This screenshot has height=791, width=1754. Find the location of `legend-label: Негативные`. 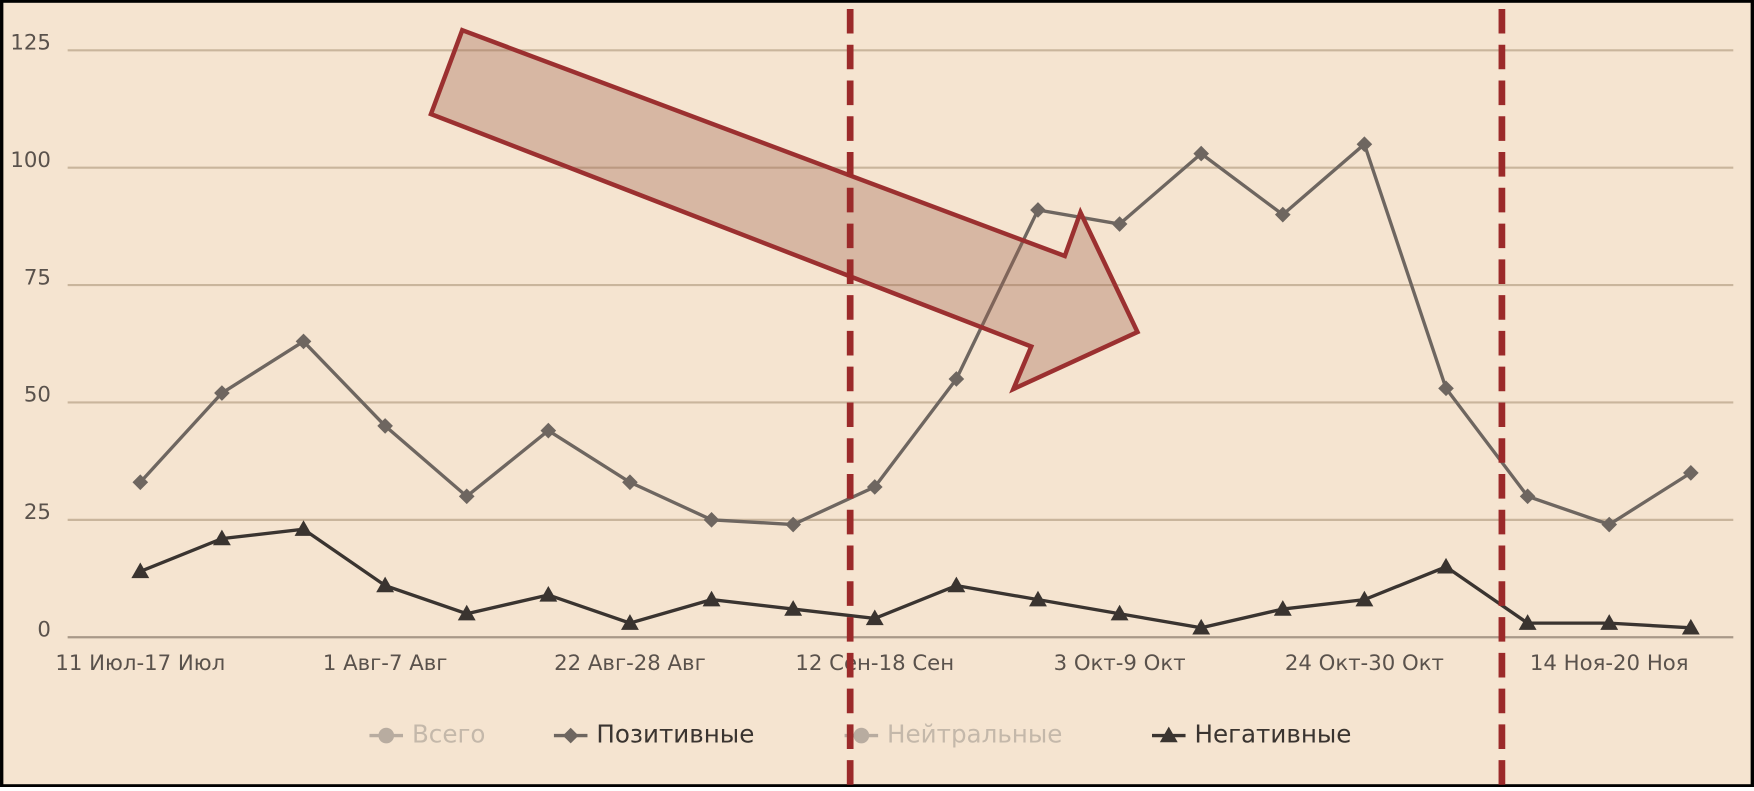

legend-label: Негативные is located at coordinates (1272, 734).